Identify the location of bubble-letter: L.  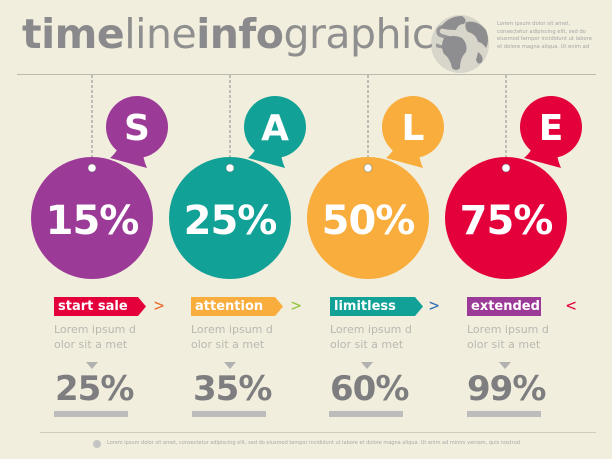
(413, 128).